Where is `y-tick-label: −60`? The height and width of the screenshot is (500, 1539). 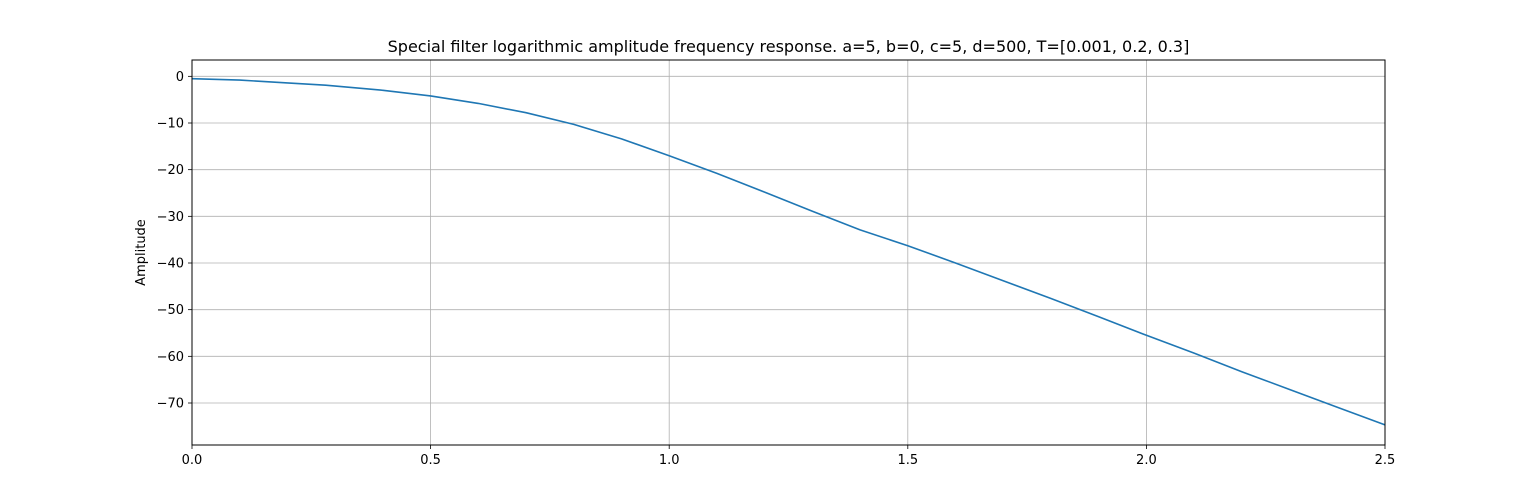
y-tick-label: −60 is located at coordinates (170, 357).